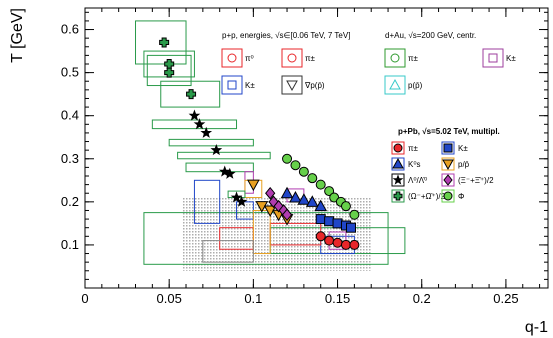  What do you see at coordinates (17, 35) in the screenshot?
I see `y-axis-title: T [GeV]` at bounding box center [17, 35].